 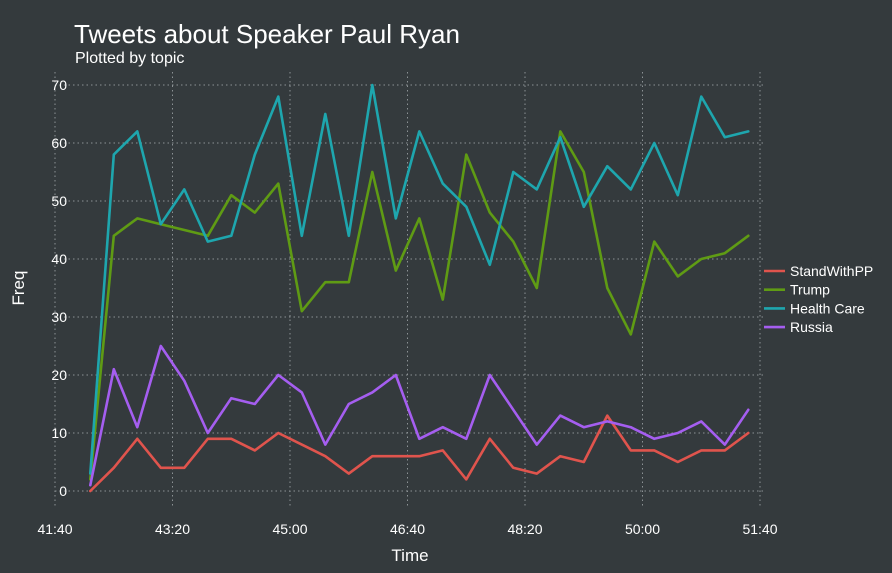 I want to click on x-axis-ticks: 41:40 43:20 45:00 46:40 48:20 50:00 51:40, so click(x=407, y=529).